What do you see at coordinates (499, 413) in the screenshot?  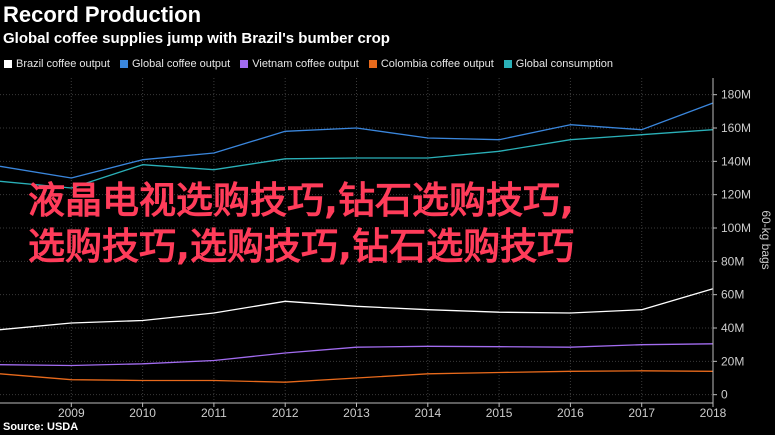 I see `x-tick-label: 2015` at bounding box center [499, 413].